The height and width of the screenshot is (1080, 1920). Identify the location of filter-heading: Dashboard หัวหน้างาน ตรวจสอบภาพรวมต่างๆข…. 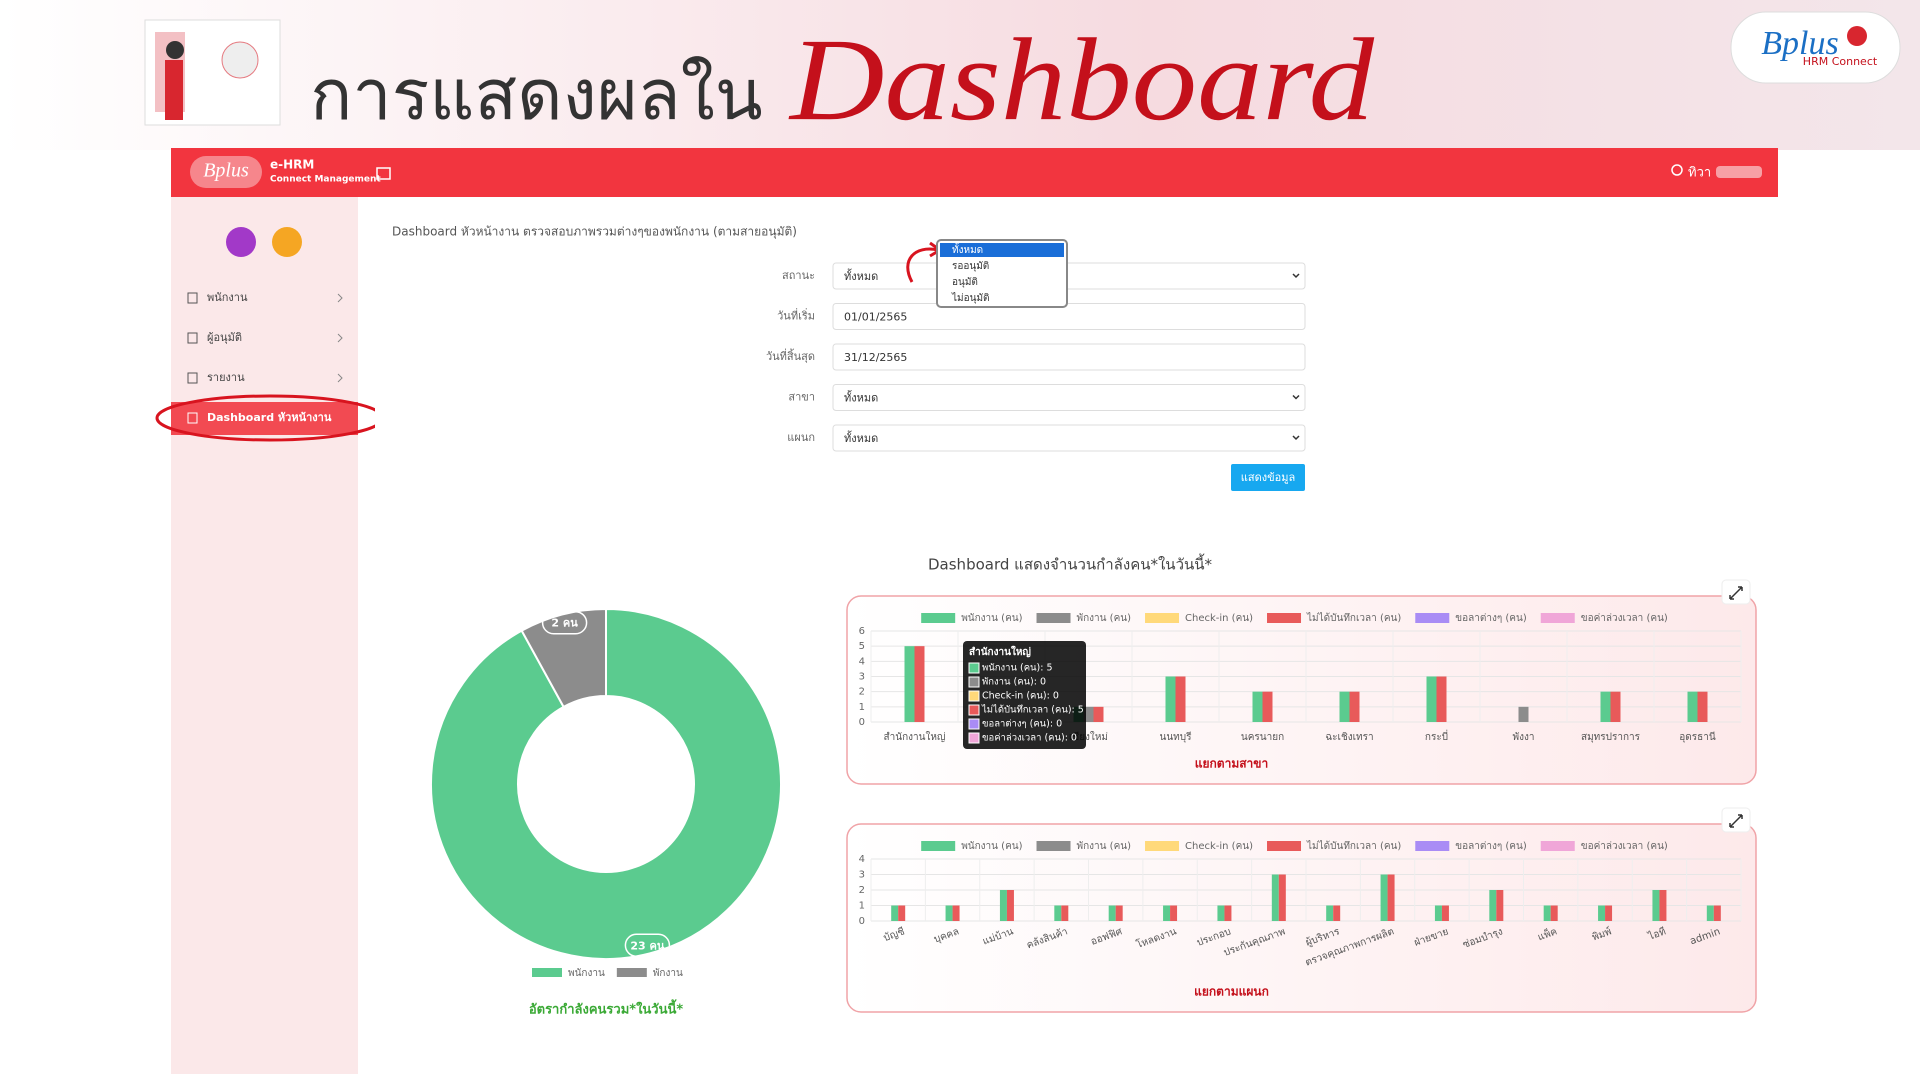
(594, 232).